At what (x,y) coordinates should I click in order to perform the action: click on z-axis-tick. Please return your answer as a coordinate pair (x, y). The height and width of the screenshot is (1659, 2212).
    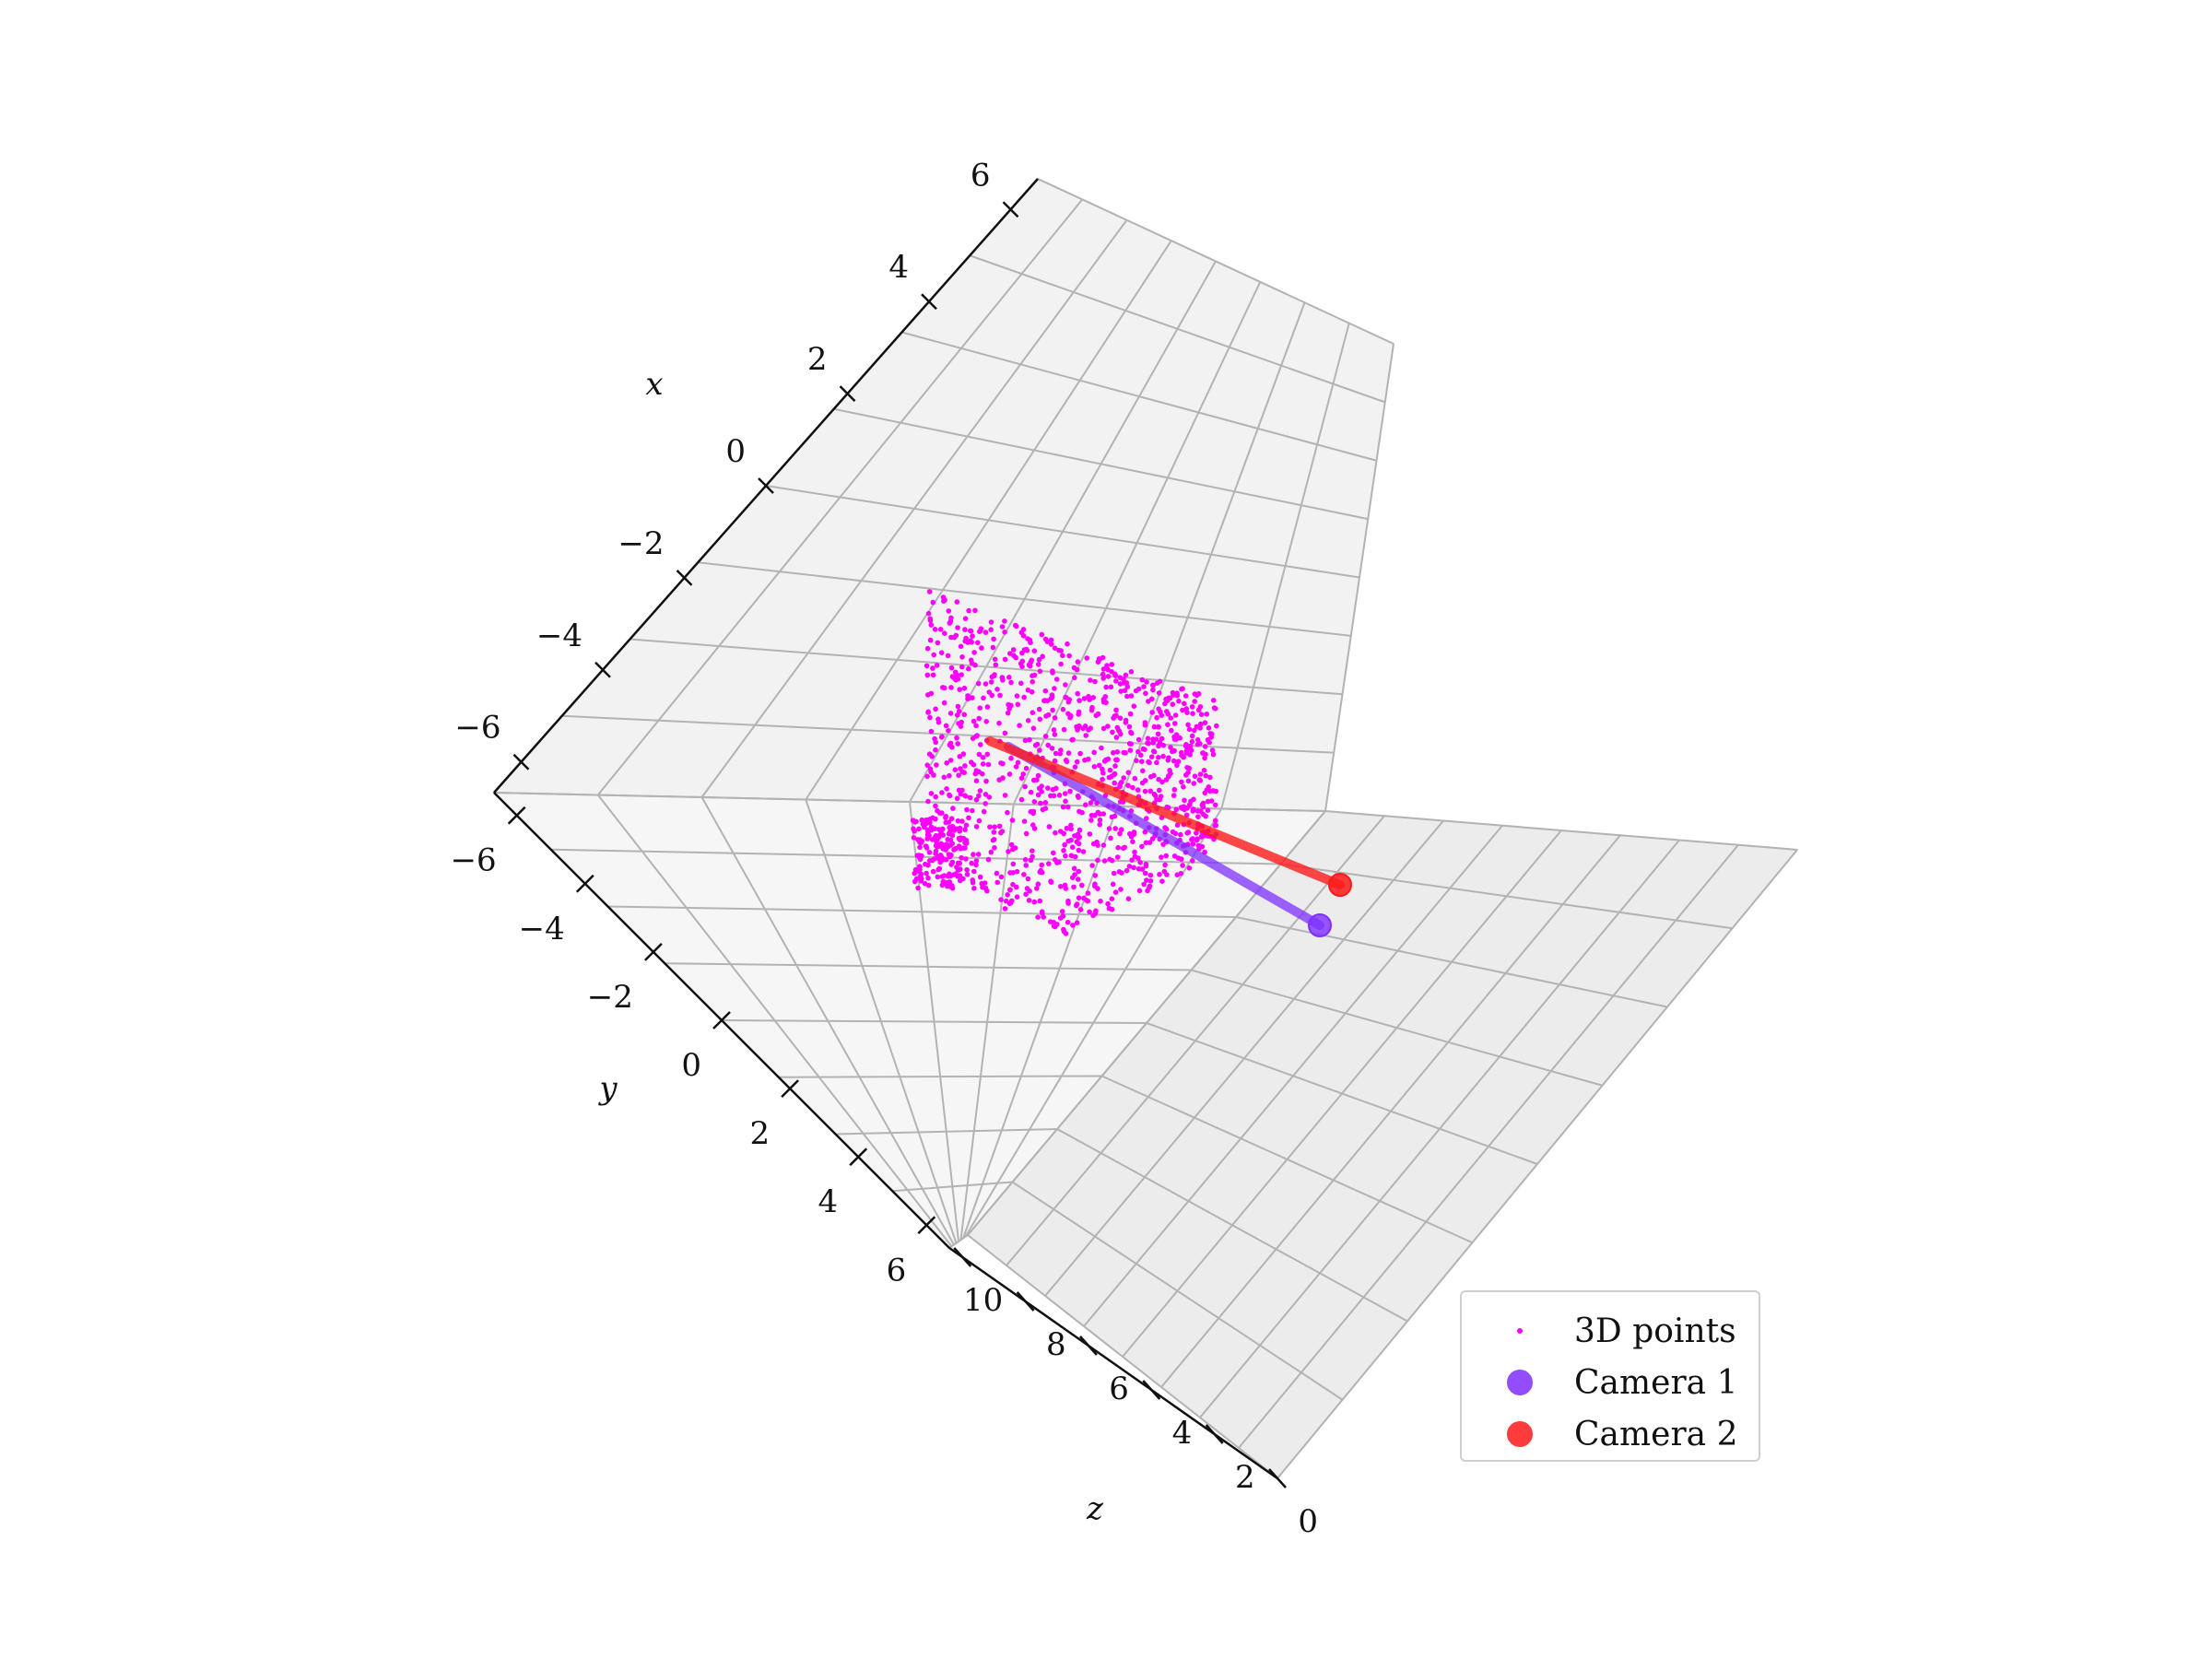
    Looking at the image, I should click on (962, 1257).